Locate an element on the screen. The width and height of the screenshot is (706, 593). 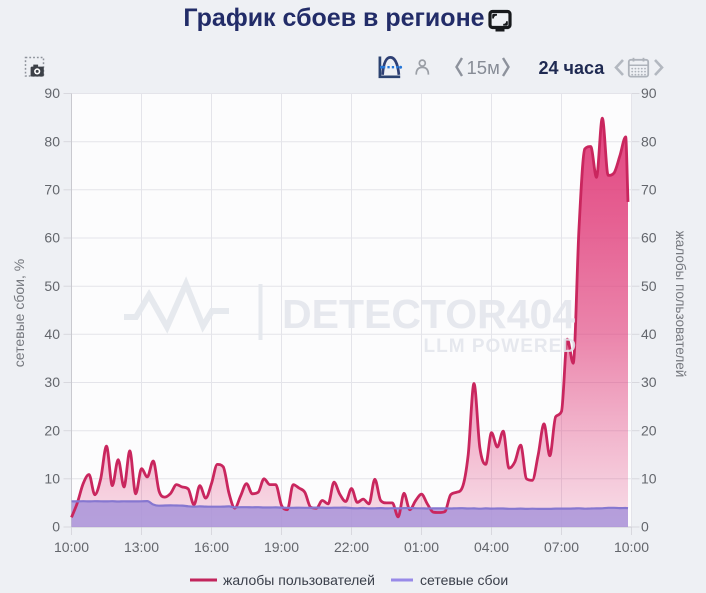
svg-text: 07:00 is located at coordinates (561, 547).